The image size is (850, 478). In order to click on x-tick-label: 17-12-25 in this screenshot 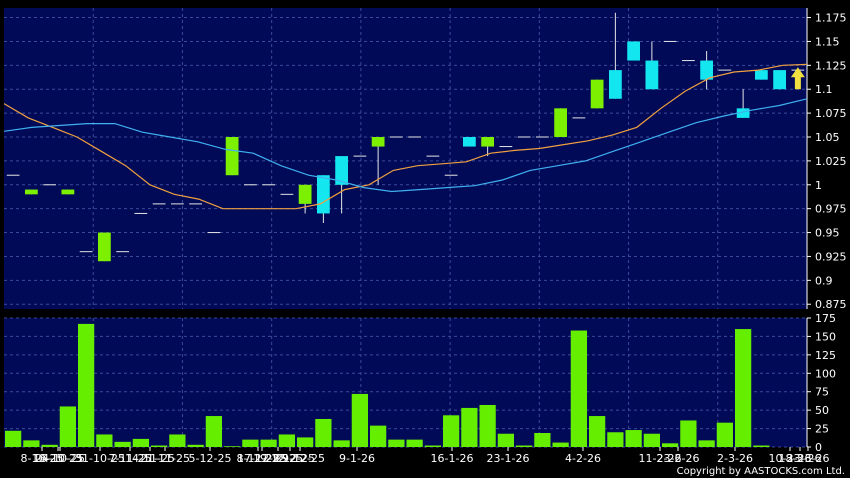, I will do `click(262, 458)`.